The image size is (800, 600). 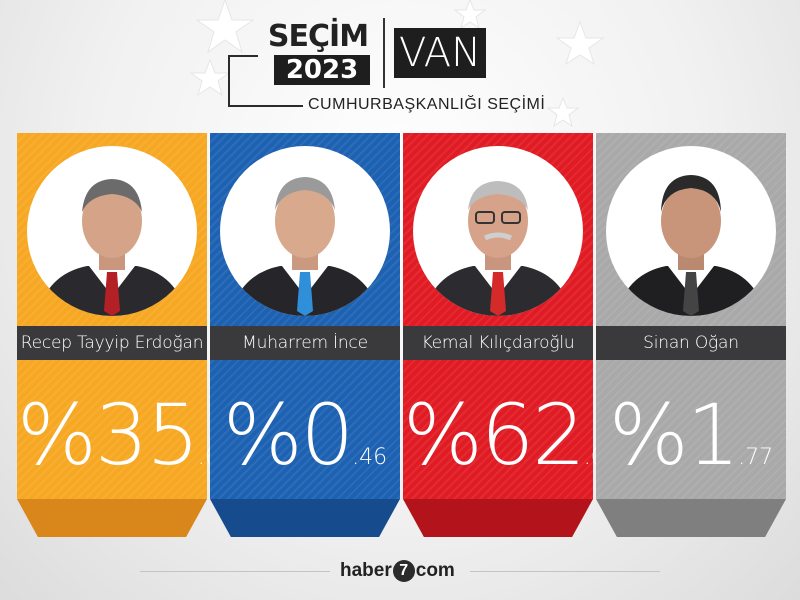 What do you see at coordinates (498, 343) in the screenshot?
I see `candidate-name: Kemal Kılıçdaroğlu` at bounding box center [498, 343].